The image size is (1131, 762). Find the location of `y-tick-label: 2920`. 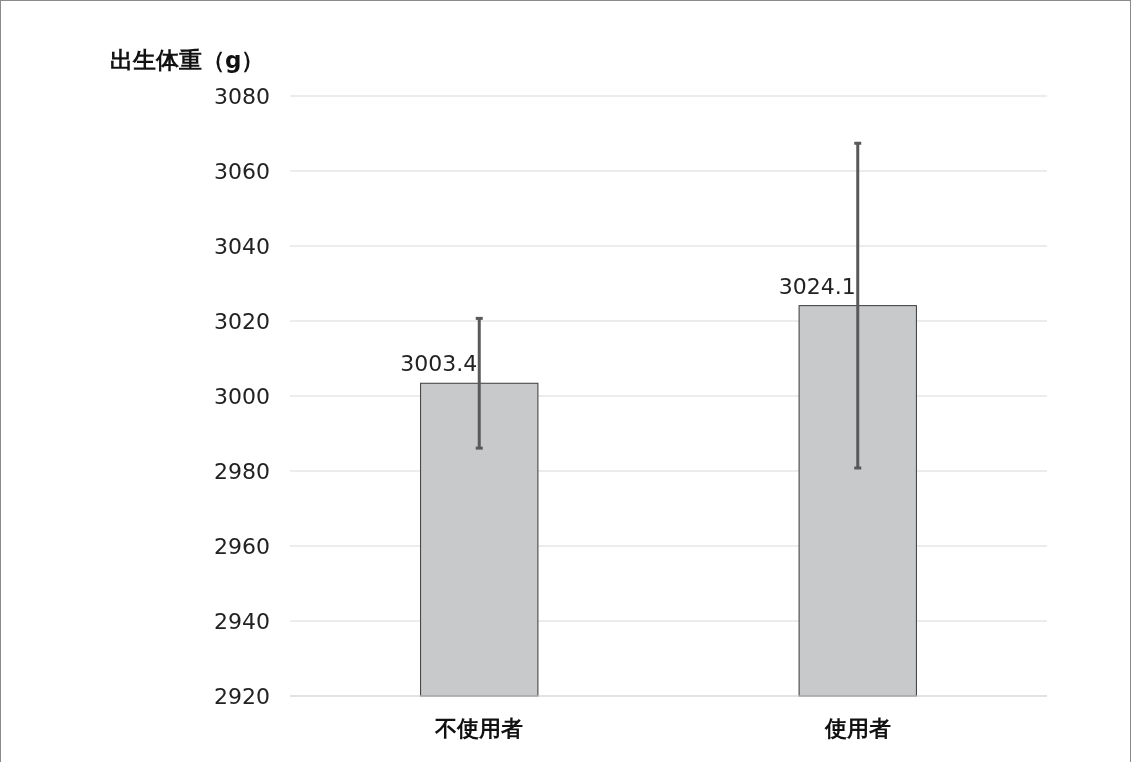

y-tick-label: 2920 is located at coordinates (242, 696).